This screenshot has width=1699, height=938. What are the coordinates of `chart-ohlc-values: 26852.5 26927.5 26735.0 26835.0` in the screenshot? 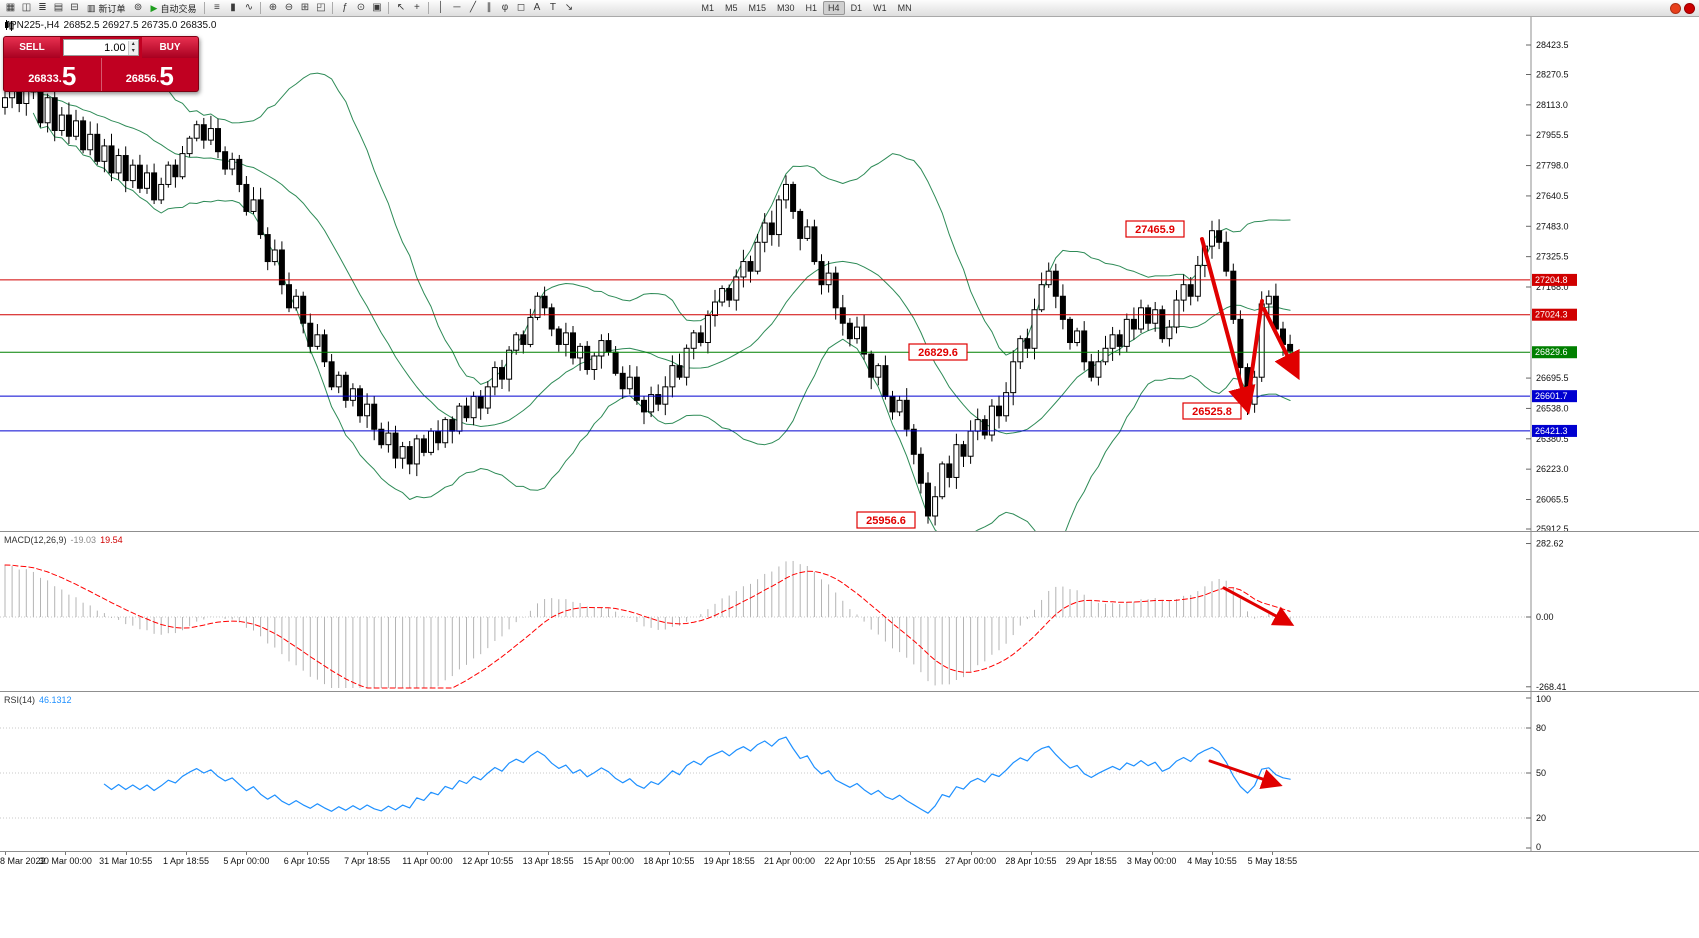 It's located at (140, 25).